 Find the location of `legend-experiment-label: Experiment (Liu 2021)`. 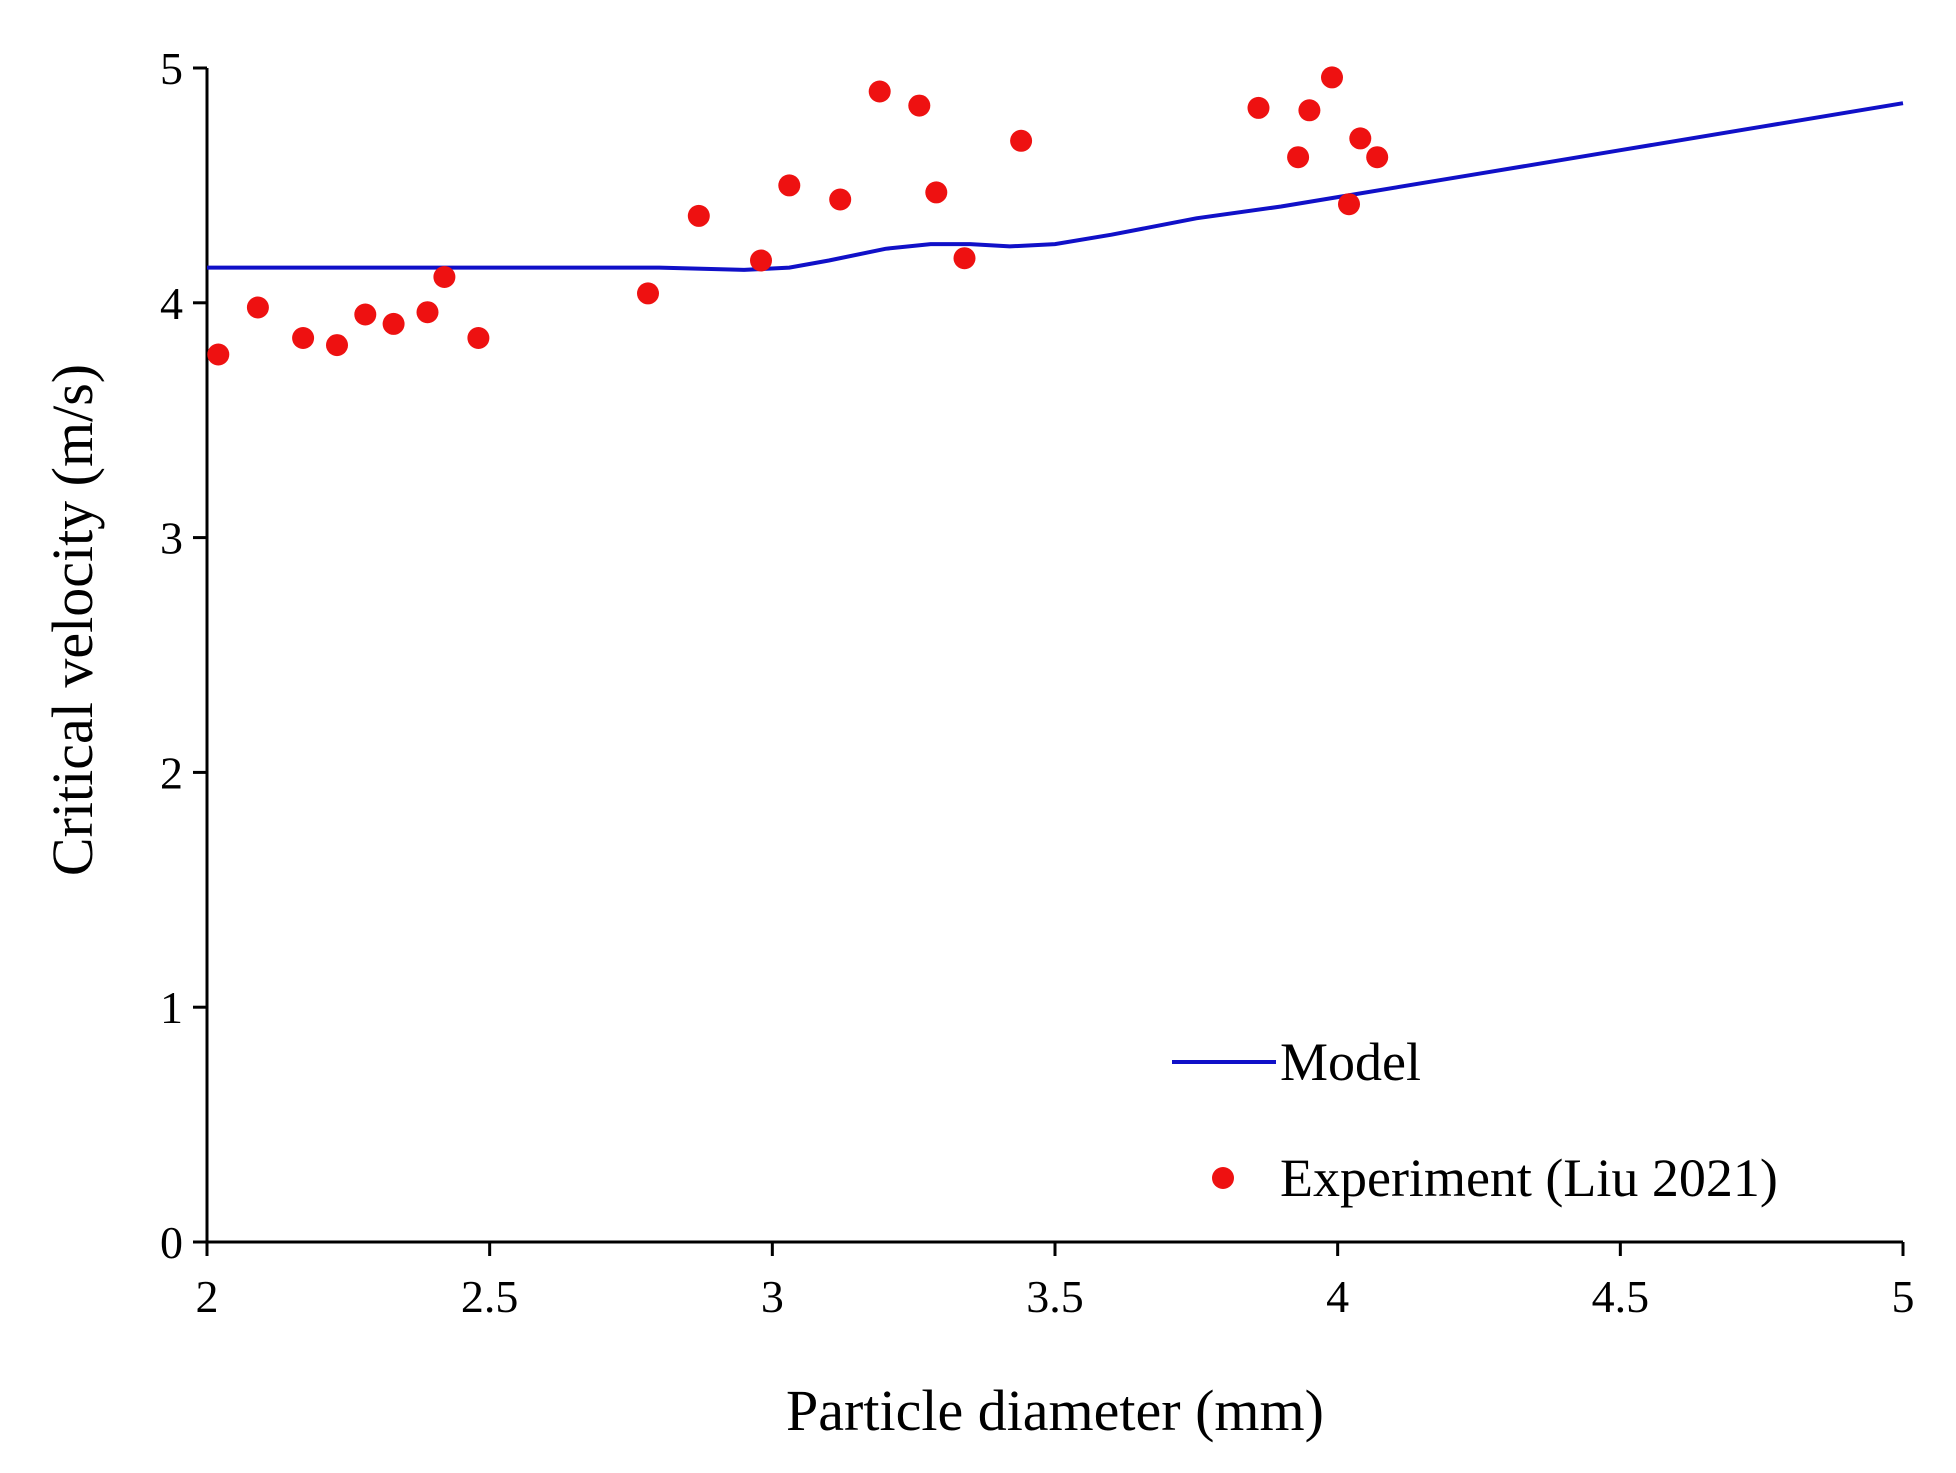

legend-experiment-label: Experiment (Liu 2021) is located at coordinates (1529, 1178).